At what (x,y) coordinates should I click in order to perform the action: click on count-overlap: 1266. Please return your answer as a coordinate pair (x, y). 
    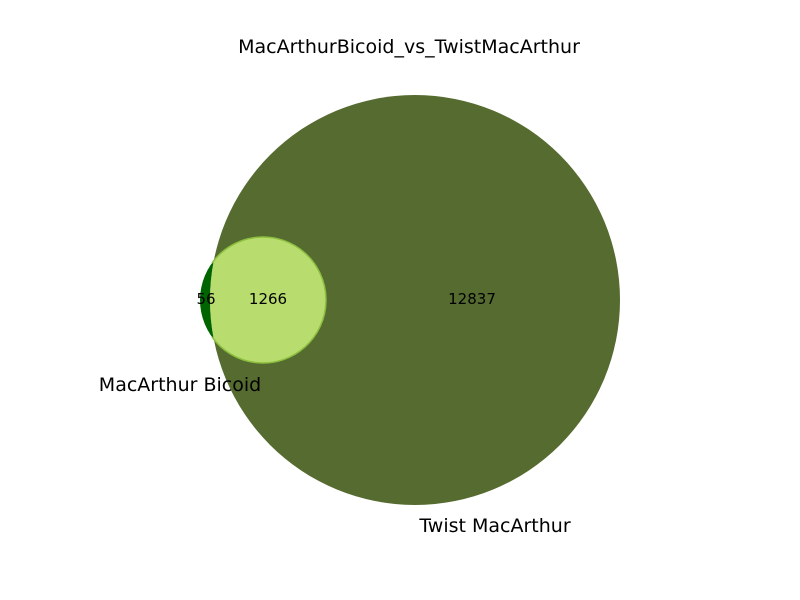
    Looking at the image, I should click on (268, 299).